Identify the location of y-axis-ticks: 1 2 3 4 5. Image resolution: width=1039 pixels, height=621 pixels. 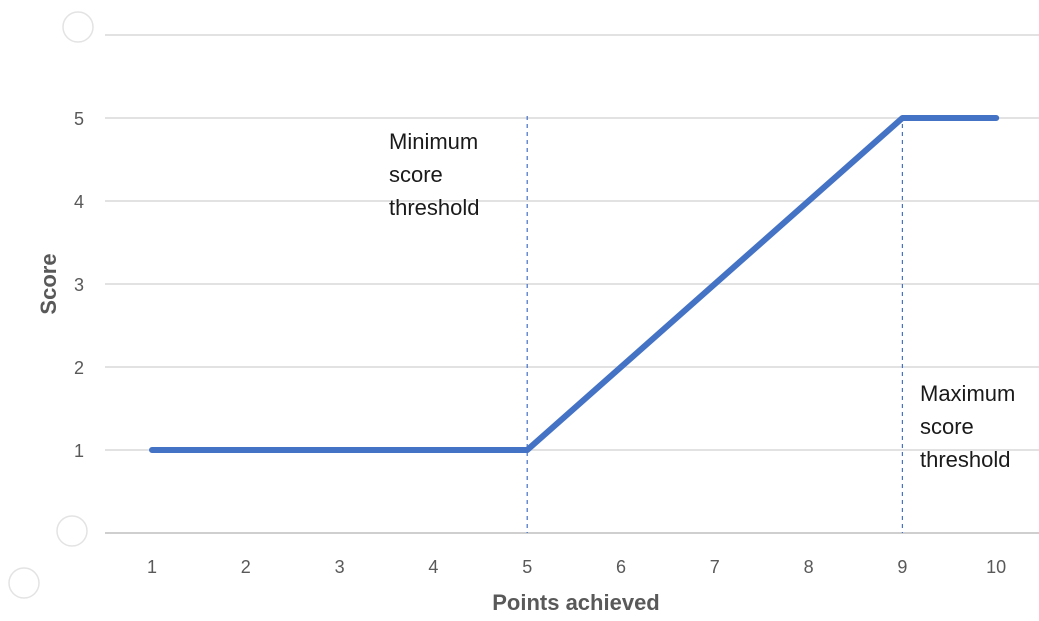
(79, 285).